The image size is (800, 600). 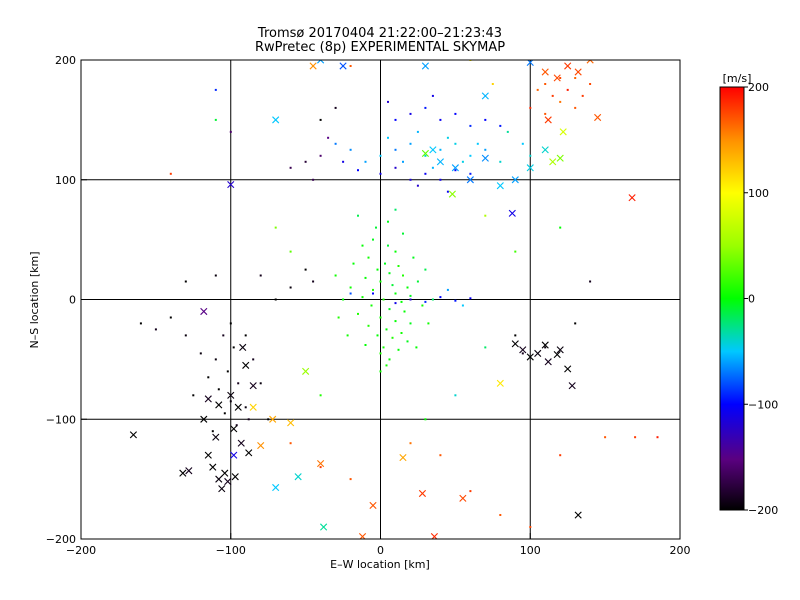 I want to click on colorbar-tick-label: −100, so click(x=763, y=404).